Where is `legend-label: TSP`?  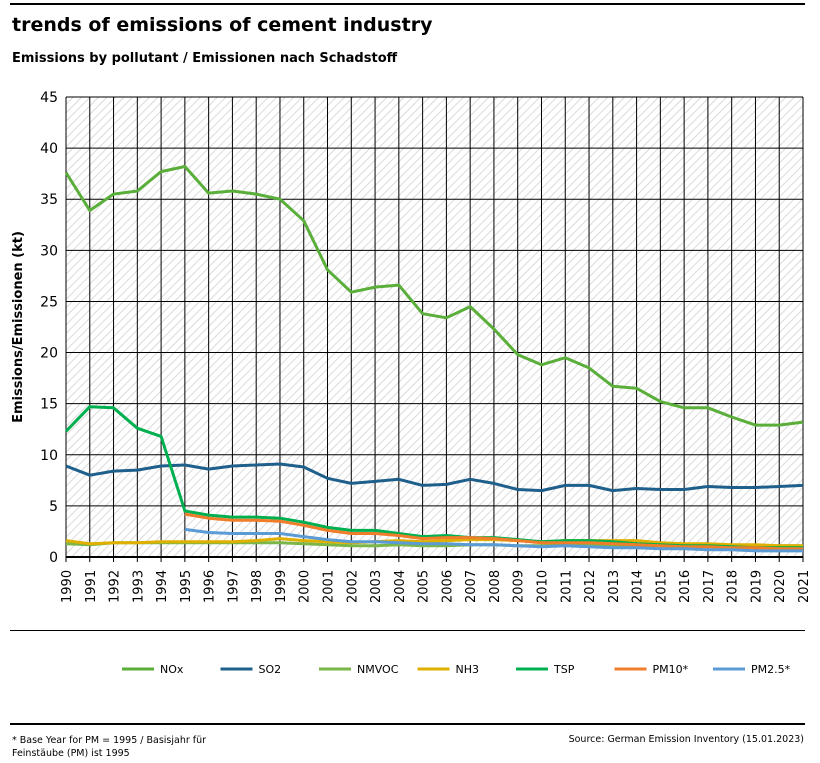 legend-label: TSP is located at coordinates (564, 669).